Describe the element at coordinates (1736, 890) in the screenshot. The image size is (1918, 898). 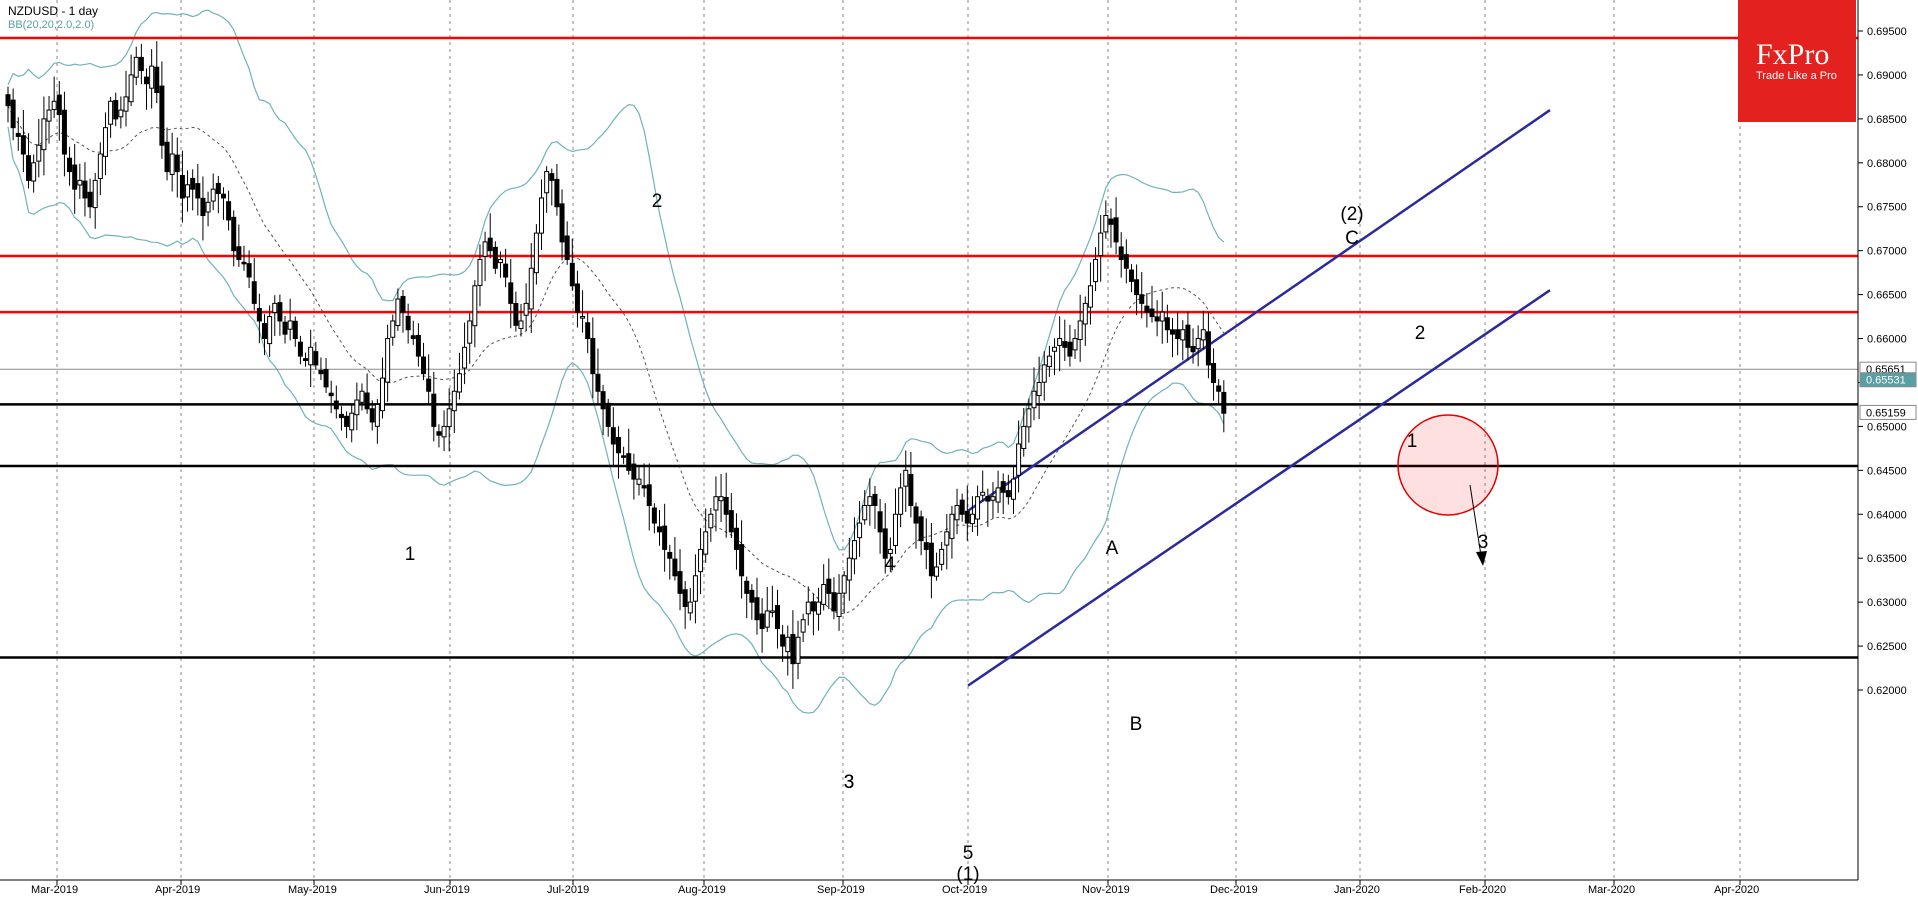
I see `x-tick-label: Apr-2020` at that location.